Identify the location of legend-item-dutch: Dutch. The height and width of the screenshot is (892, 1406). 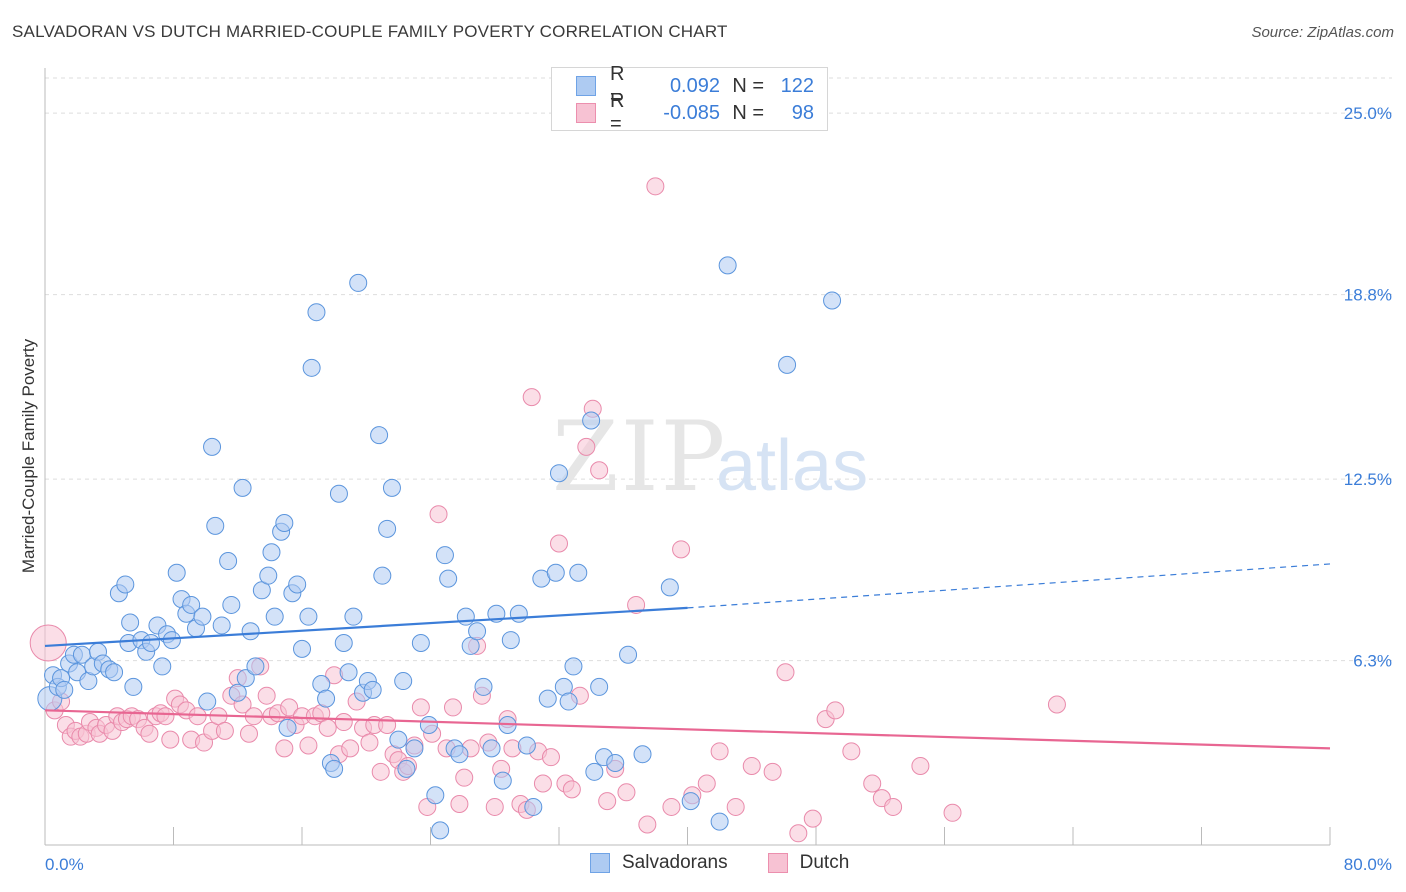
(808, 863).